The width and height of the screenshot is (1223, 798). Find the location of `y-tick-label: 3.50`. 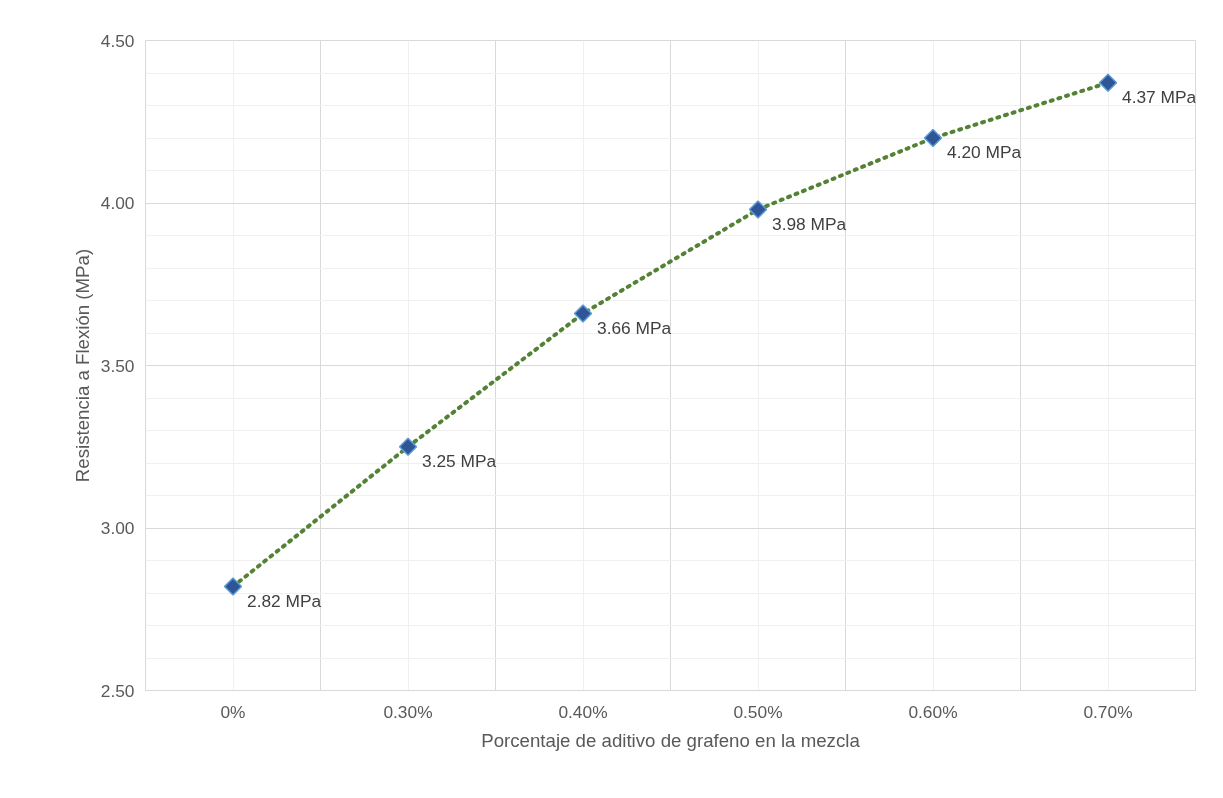

y-tick-label: 3.50 is located at coordinates (117, 365).